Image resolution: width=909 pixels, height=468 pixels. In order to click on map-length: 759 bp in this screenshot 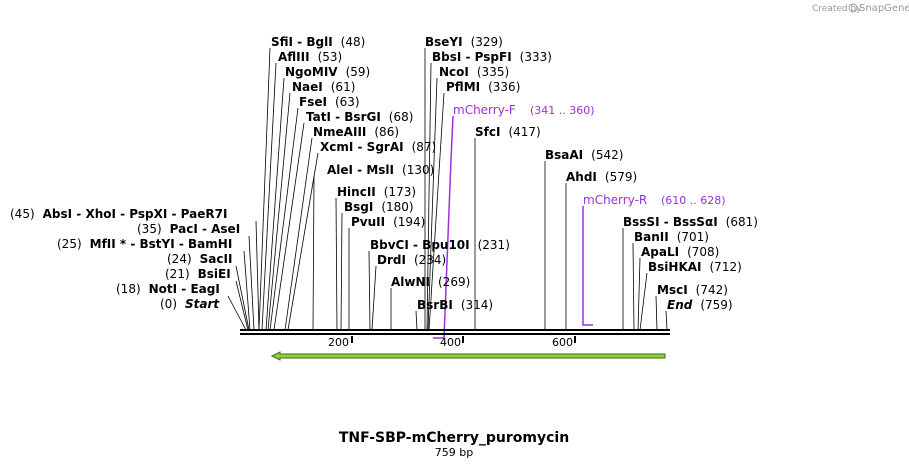, I will do `click(454, 452)`.